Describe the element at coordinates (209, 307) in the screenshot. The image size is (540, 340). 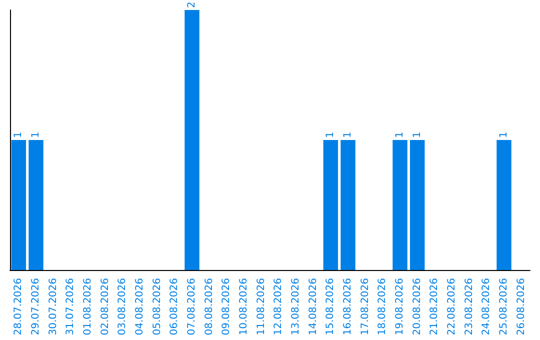
I see `x-tick-label: 08.08.2026` at that location.